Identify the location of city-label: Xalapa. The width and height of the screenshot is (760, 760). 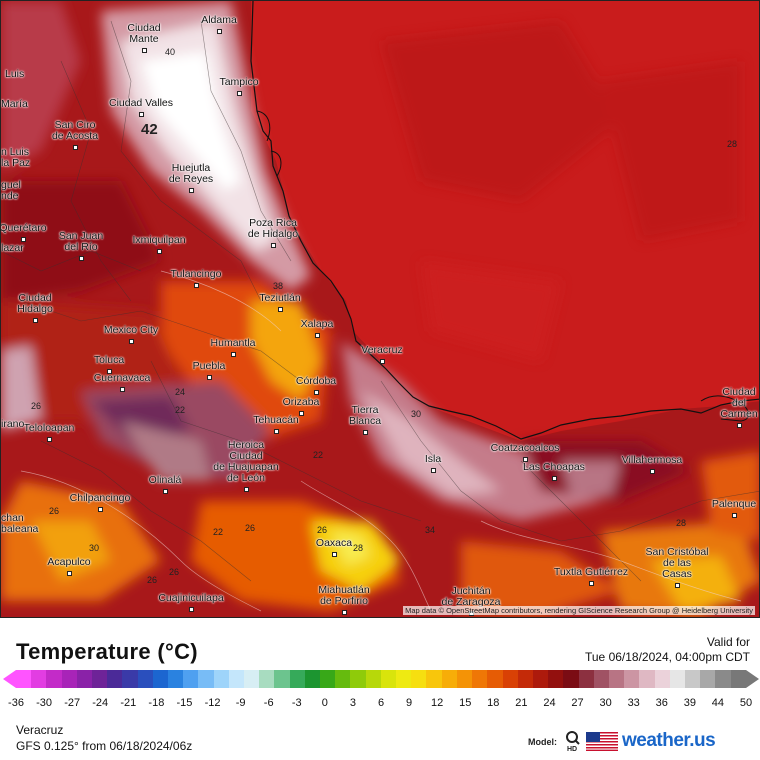
(317, 324).